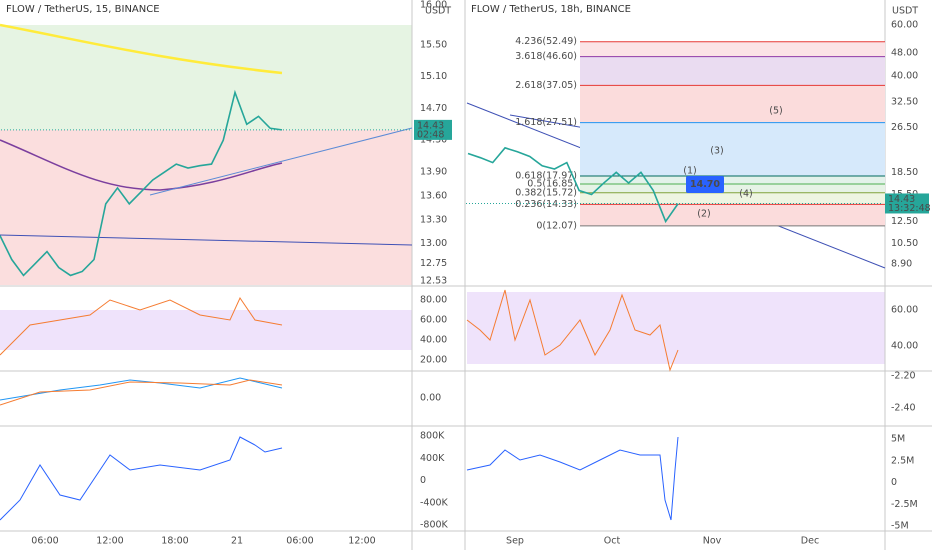 The height and width of the screenshot is (550, 932). What do you see at coordinates (546, 122) in the screenshot?
I see `fib-label: 1.618(27.51)` at bounding box center [546, 122].